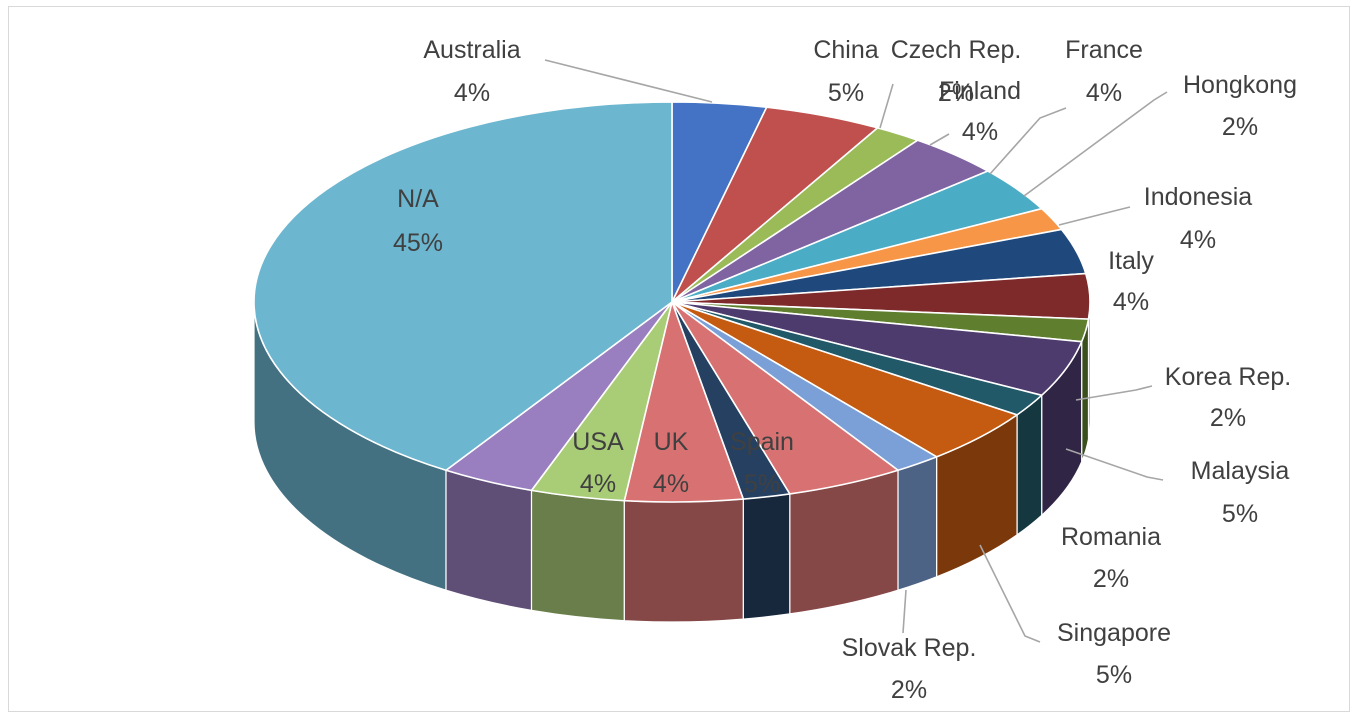  What do you see at coordinates (1131, 261) in the screenshot?
I see `label-italy: Italy` at bounding box center [1131, 261].